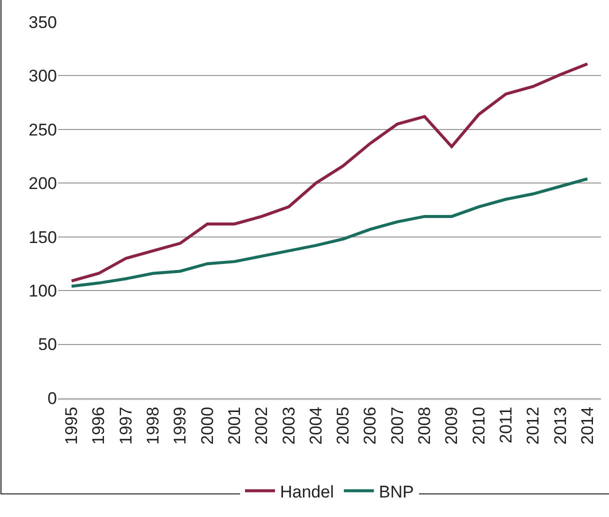 This screenshot has width=609, height=517. Describe the element at coordinates (180, 425) in the screenshot. I see `x-tick-label: 1999` at that location.